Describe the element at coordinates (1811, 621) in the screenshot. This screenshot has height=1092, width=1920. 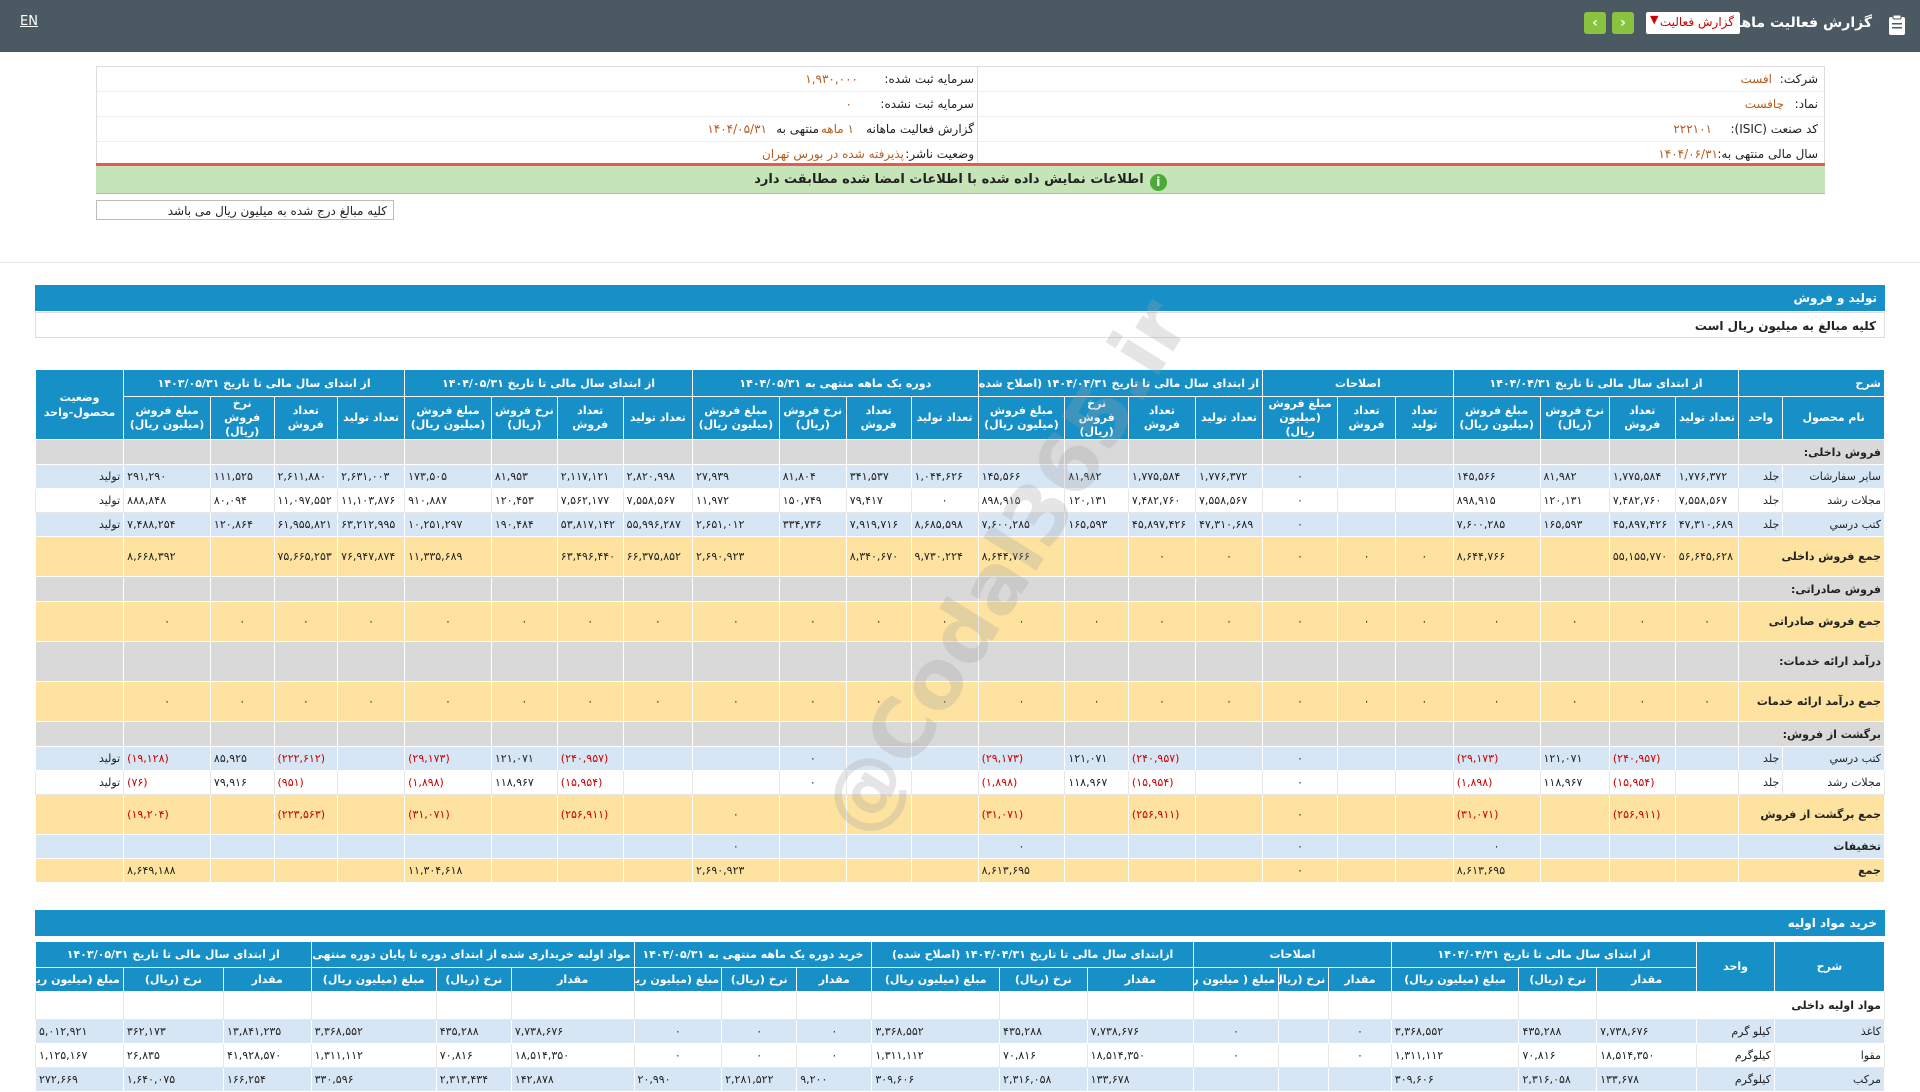
I see `row-label: جمع فروش صادراتی` at that location.